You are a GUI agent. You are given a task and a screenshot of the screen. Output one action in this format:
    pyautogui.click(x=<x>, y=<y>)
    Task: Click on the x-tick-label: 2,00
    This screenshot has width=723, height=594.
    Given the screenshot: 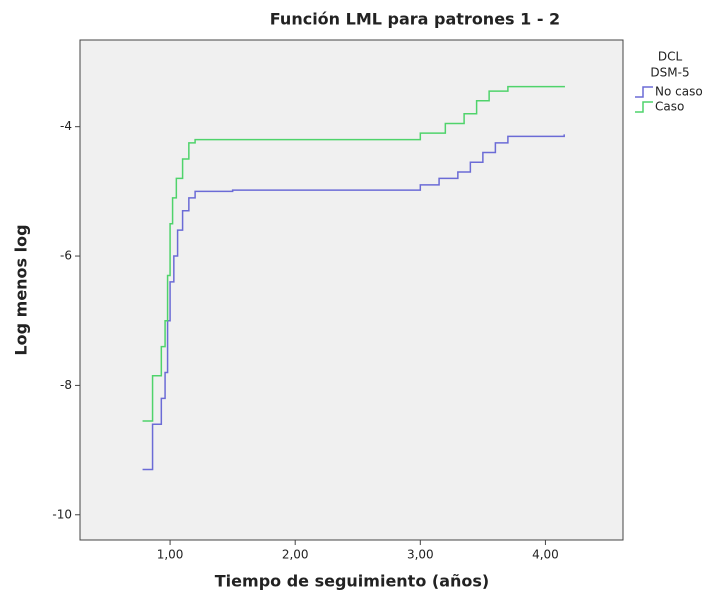 What is the action you would take?
    pyautogui.click(x=295, y=555)
    